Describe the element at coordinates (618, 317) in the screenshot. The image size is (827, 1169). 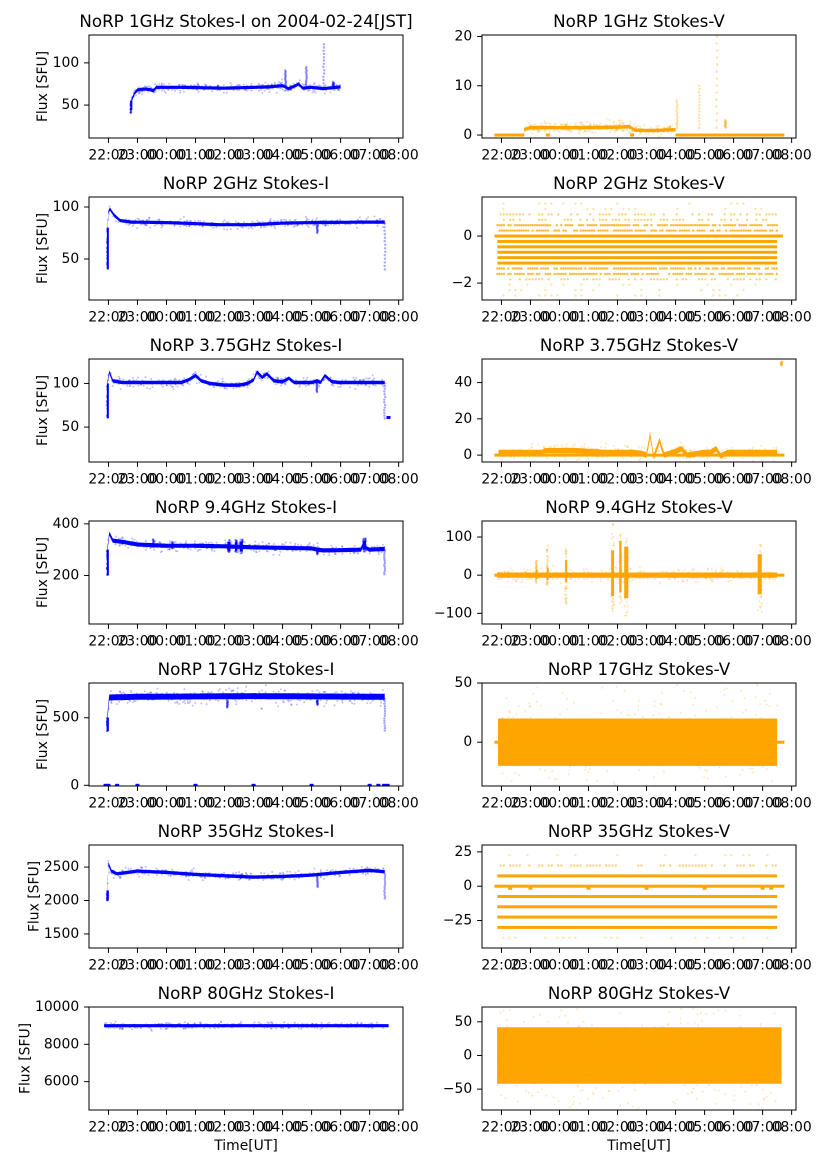
I see `x-tick-label: 02:00` at that location.